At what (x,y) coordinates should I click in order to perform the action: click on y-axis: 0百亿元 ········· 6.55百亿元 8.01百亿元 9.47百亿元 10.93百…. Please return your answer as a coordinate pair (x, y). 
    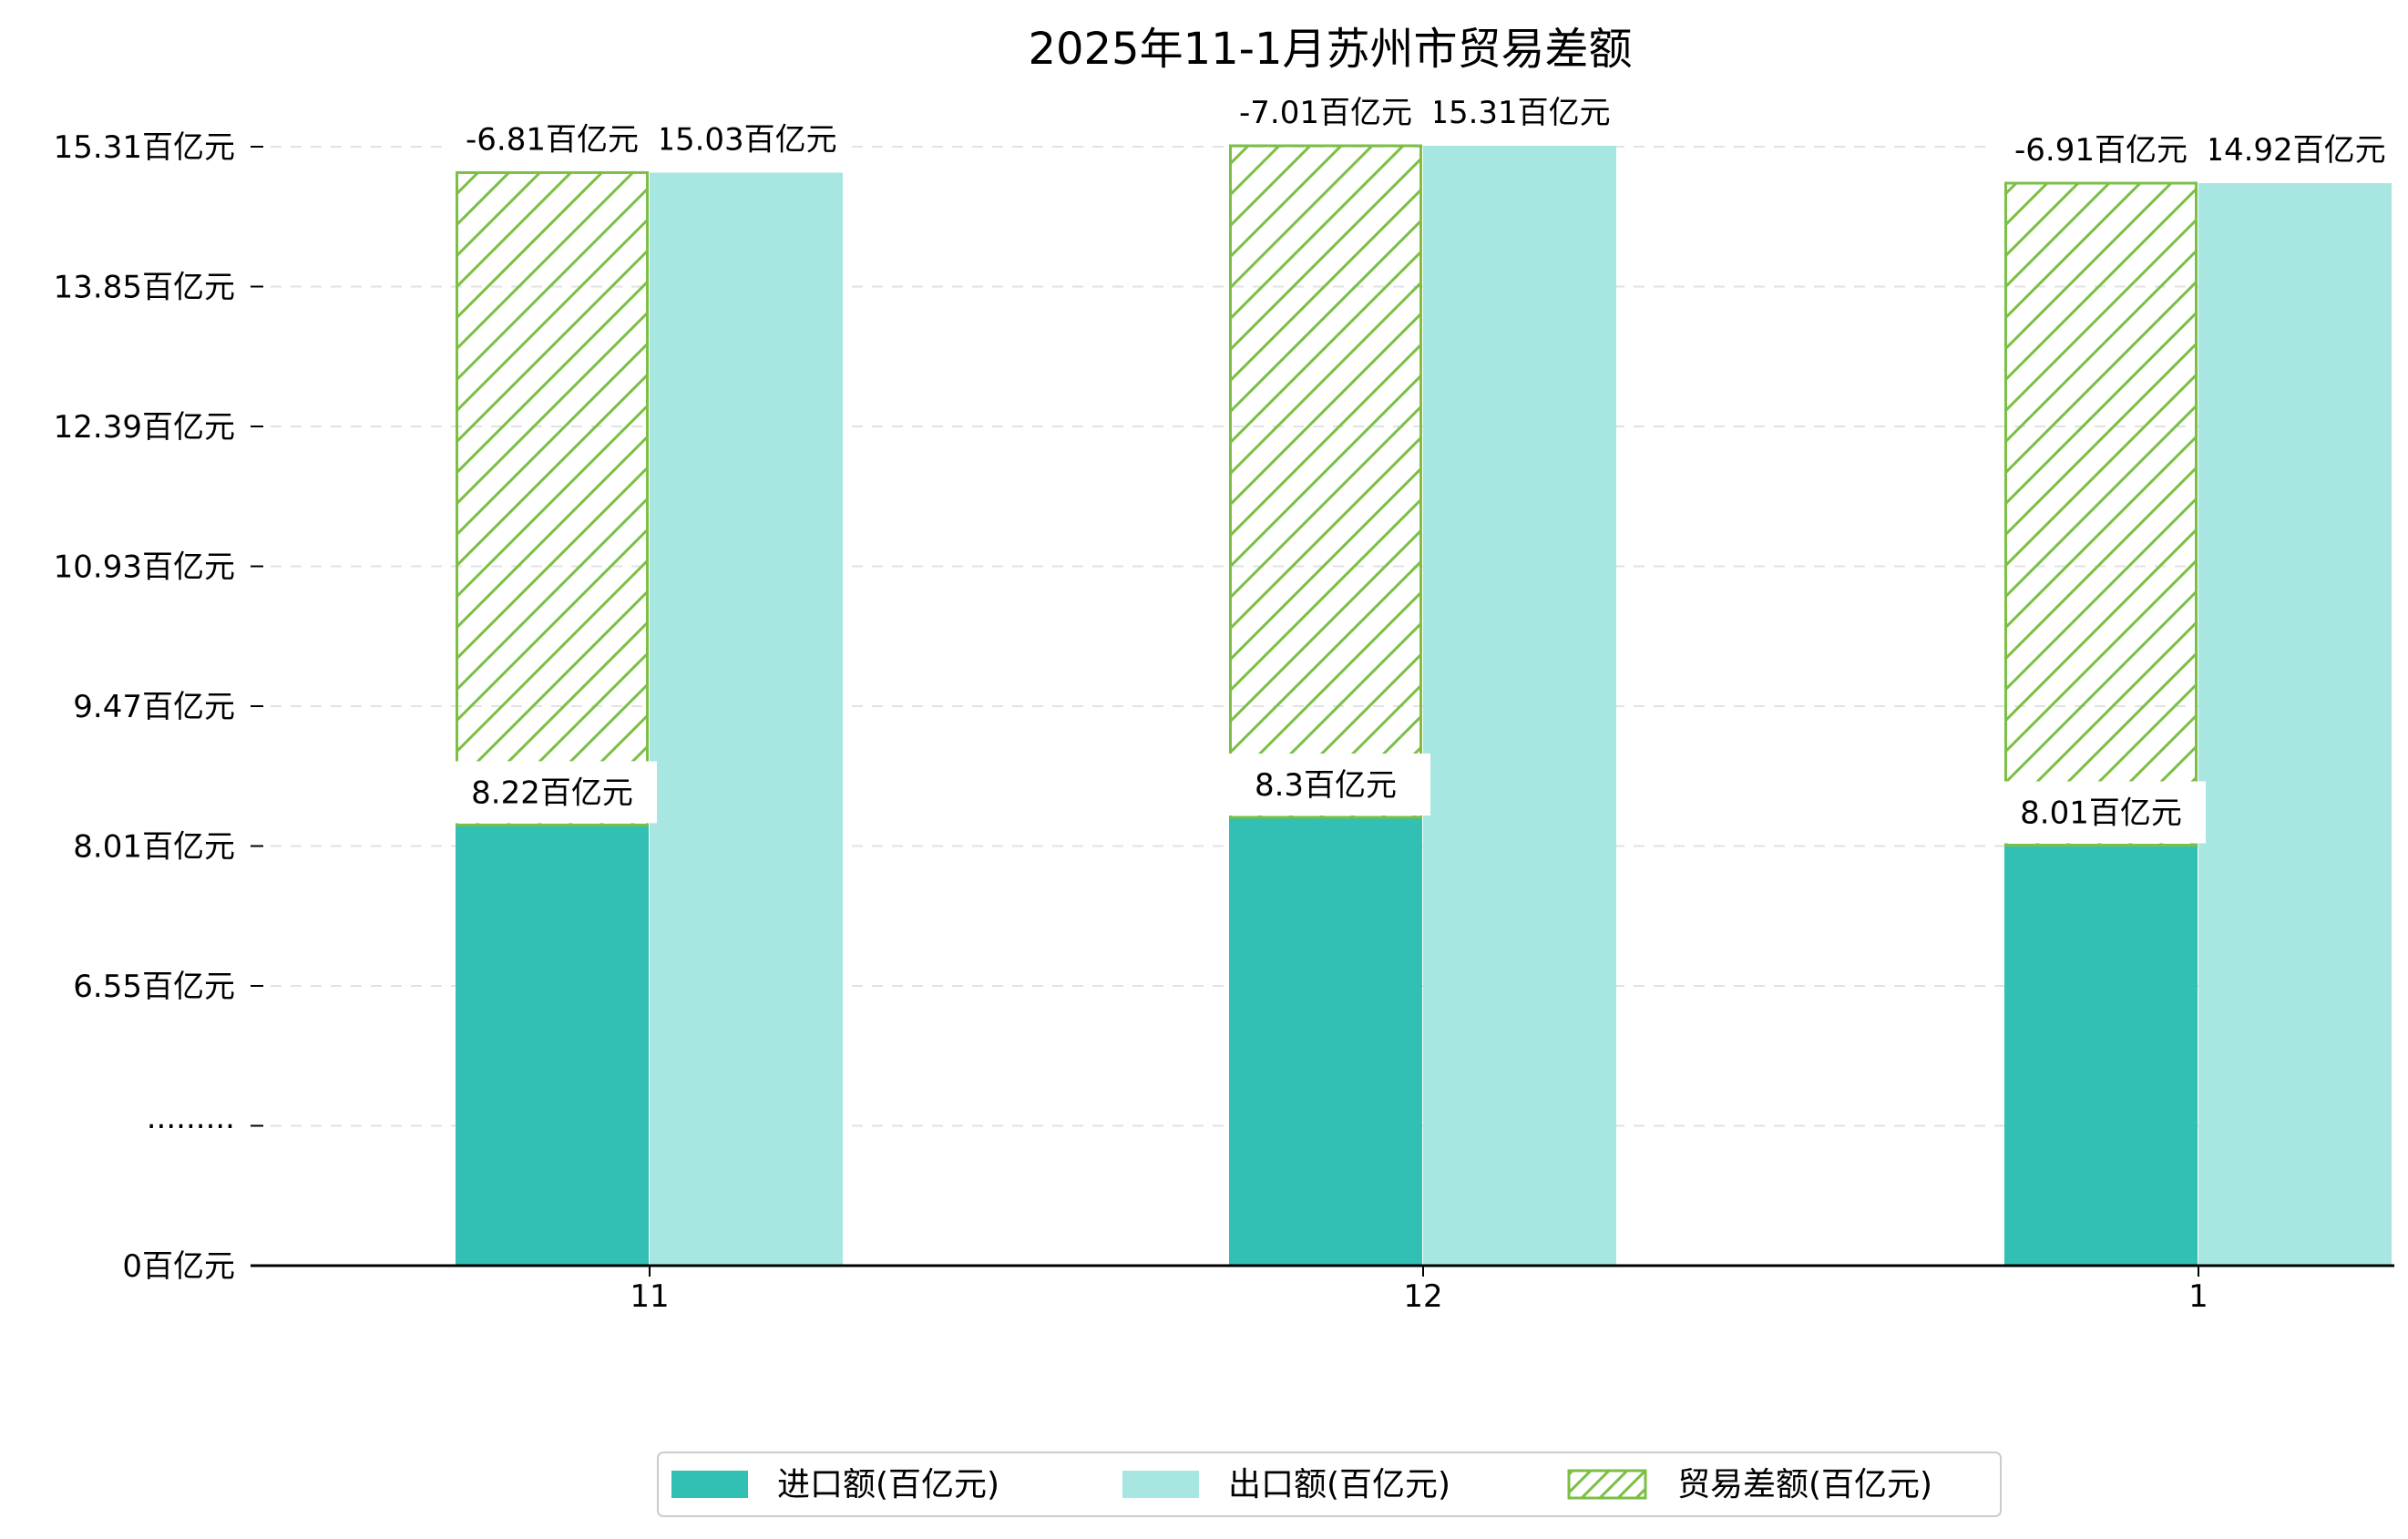
    Looking at the image, I should click on (158, 707).